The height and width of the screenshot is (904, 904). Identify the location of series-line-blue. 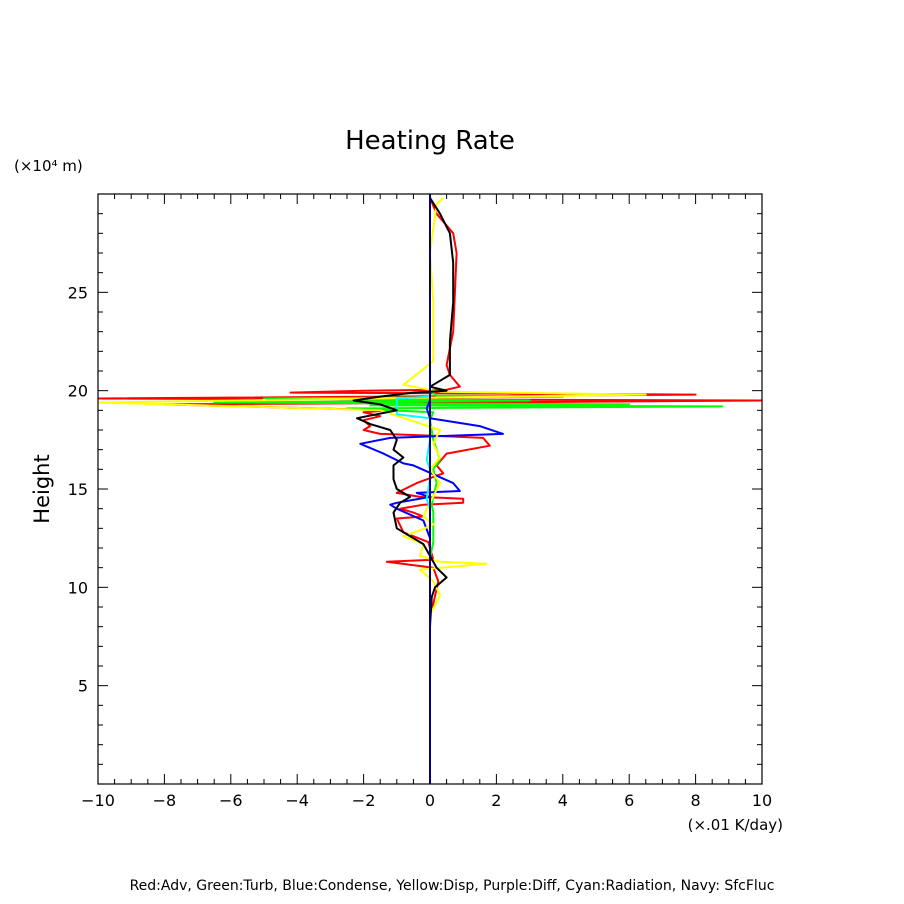
(431, 368).